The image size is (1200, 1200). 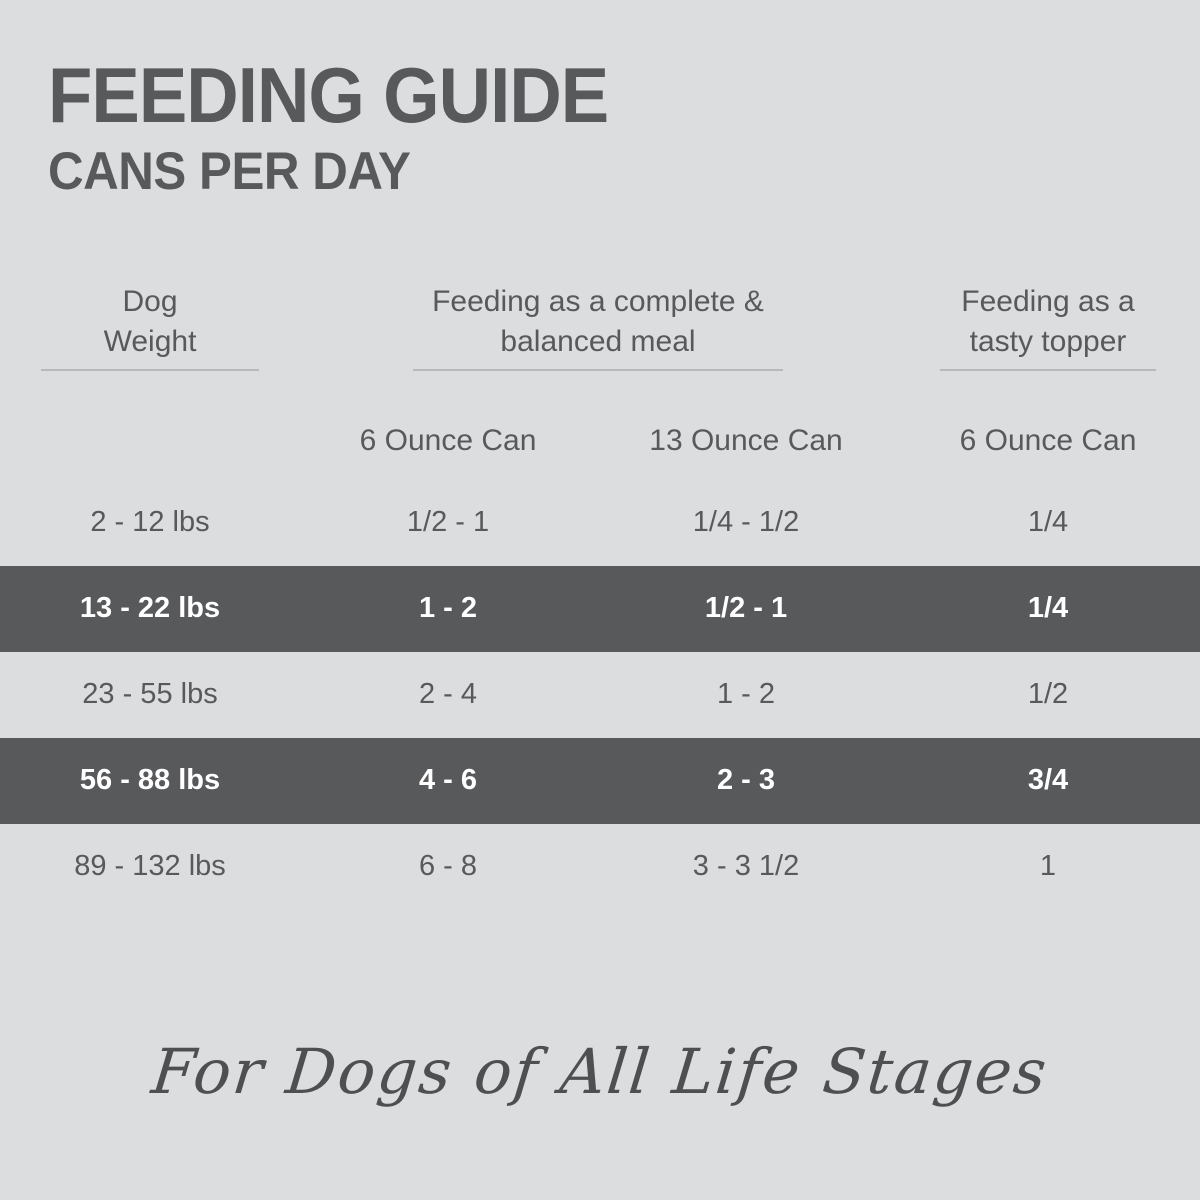 What do you see at coordinates (598, 341) in the screenshot?
I see `group-header-complete-meal-line2: balanced meal` at bounding box center [598, 341].